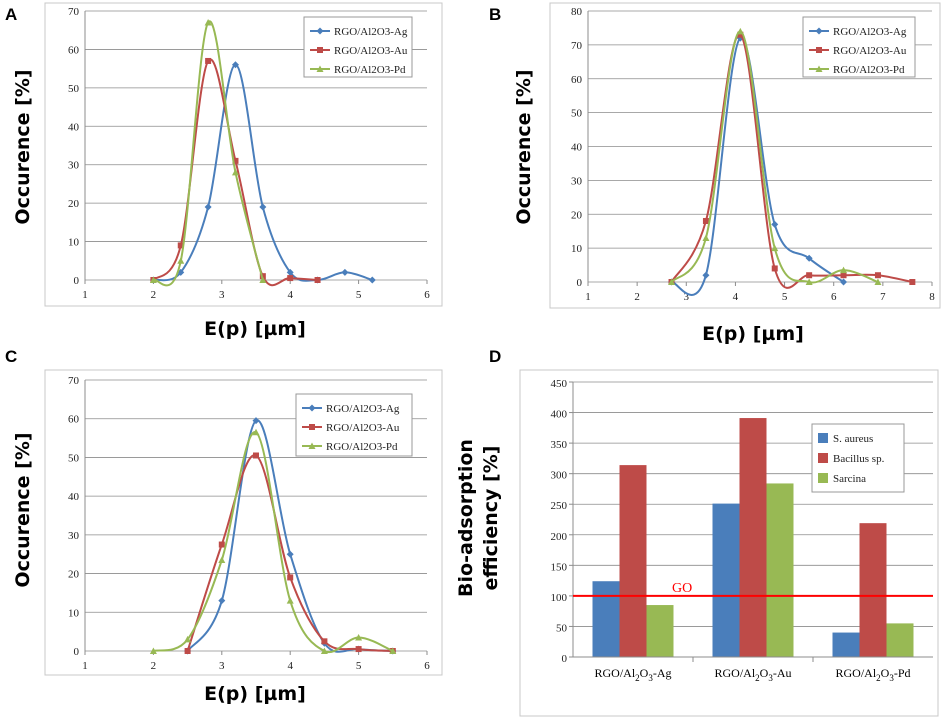 This screenshot has height=721, width=941. I want to click on chart-b-xtick-label: 8, so click(932, 297).